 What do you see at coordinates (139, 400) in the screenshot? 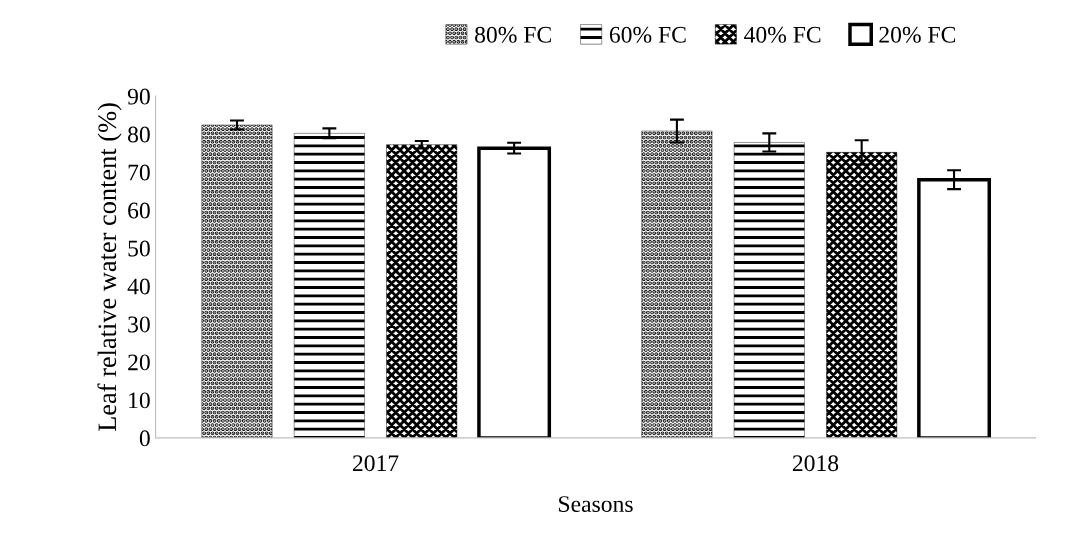
I see `y-tick-label: 10` at bounding box center [139, 400].